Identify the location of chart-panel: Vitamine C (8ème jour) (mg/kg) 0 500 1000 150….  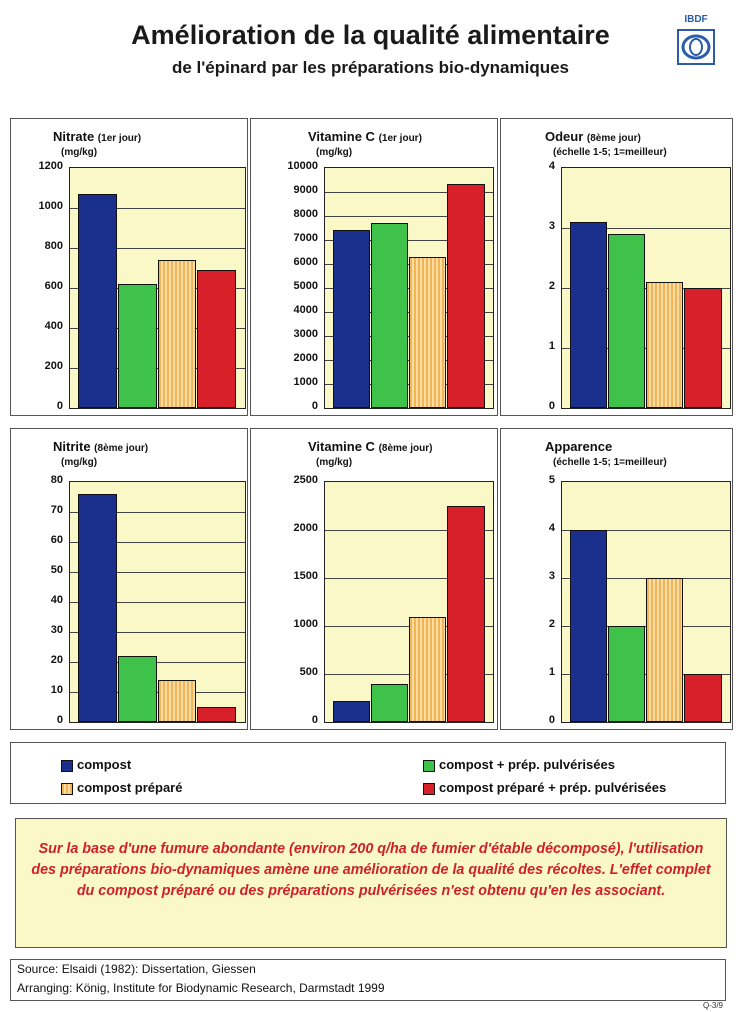
(374, 579).